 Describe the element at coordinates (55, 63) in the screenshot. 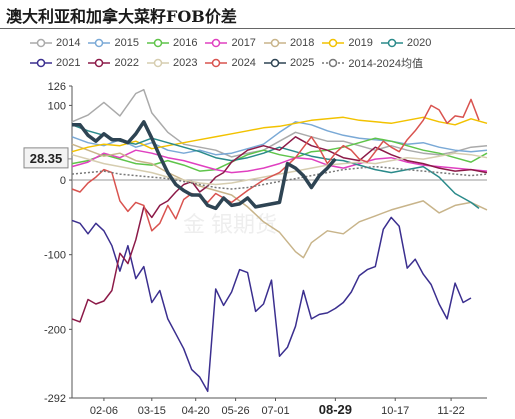

I see `legend-item: 2021` at that location.